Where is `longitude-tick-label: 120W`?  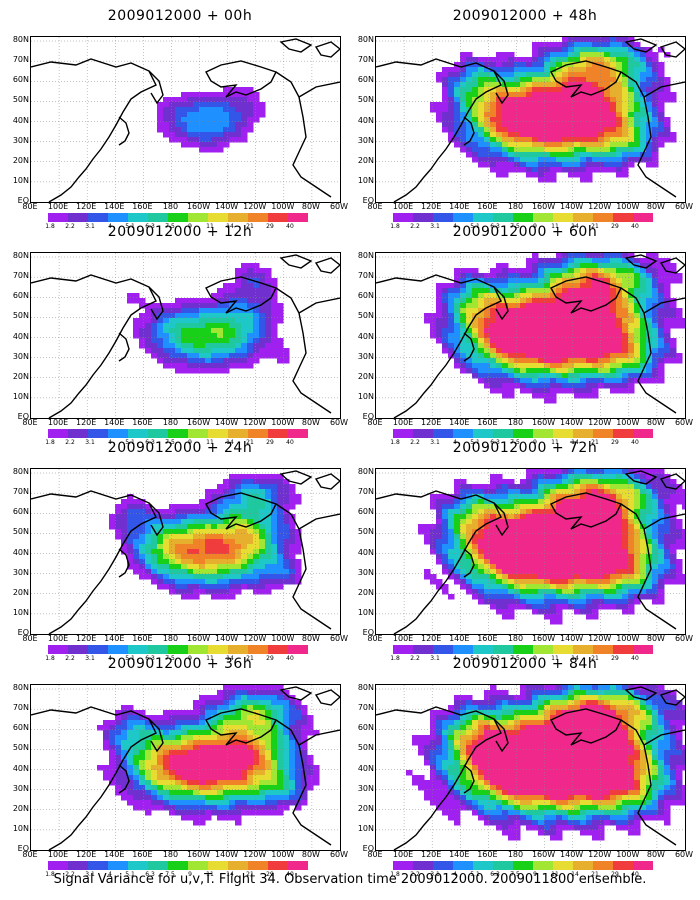 longitude-tick-label: 120W is located at coordinates (600, 422).